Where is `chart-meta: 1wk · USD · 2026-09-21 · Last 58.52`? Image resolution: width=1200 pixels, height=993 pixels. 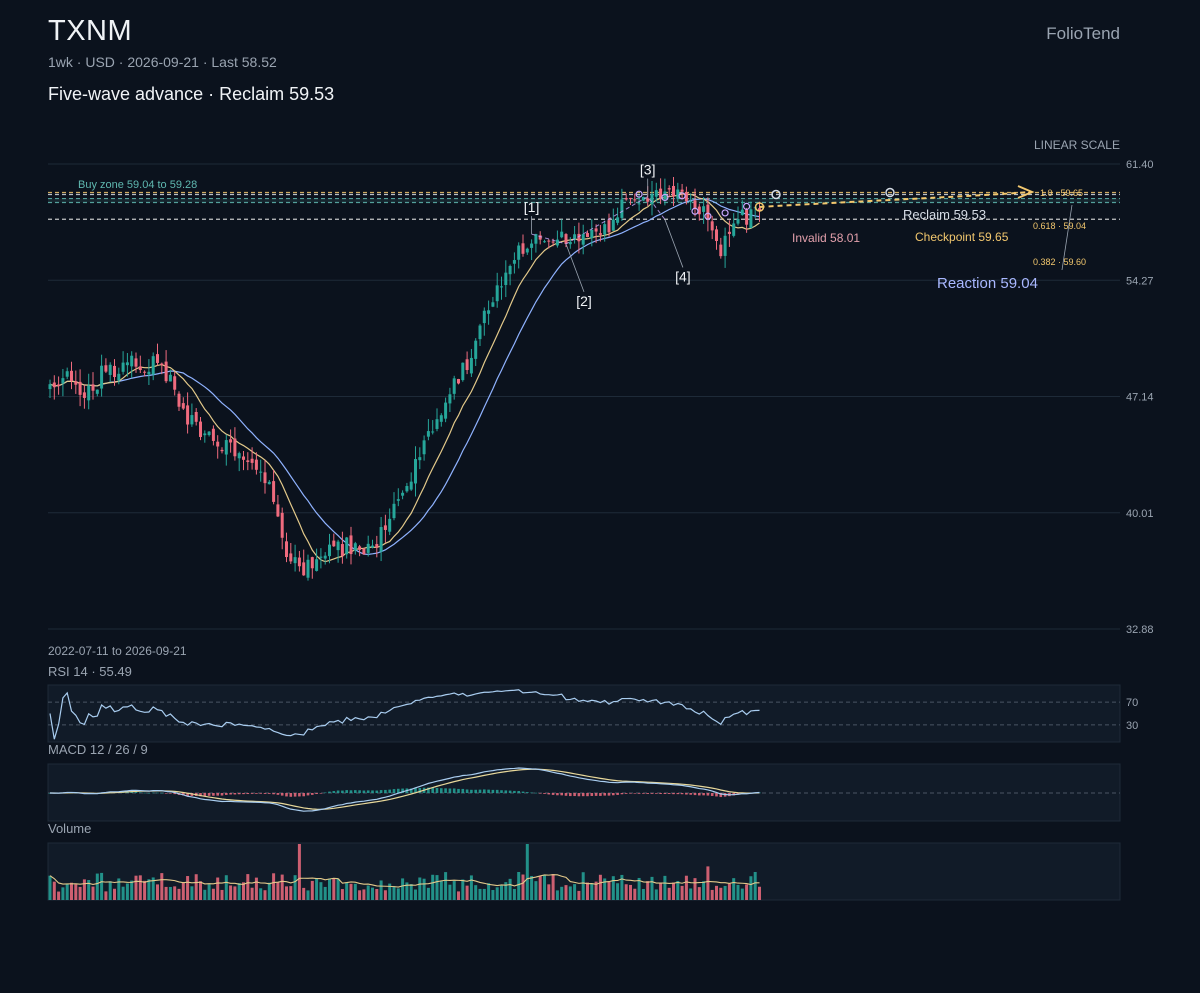 chart-meta: 1wk · USD · 2026-09-21 · Last 58.52 is located at coordinates (162, 62).